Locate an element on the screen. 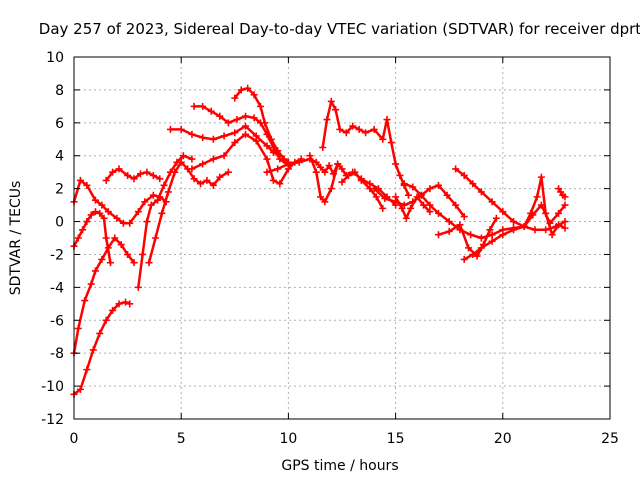 This screenshot has height=480, width=640. y-axis-label: SDTVAR / TECUs is located at coordinates (16, 238).